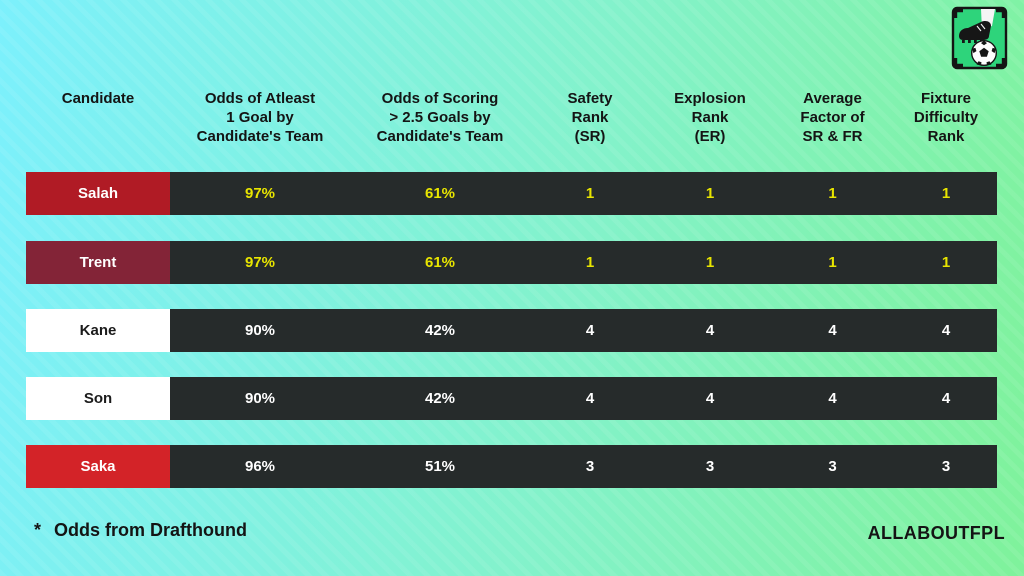 Image resolution: width=1024 pixels, height=576 pixels. What do you see at coordinates (511, 398) in the screenshot?
I see `table-row-son: Son 90% 42% 4 4 4 4` at bounding box center [511, 398].